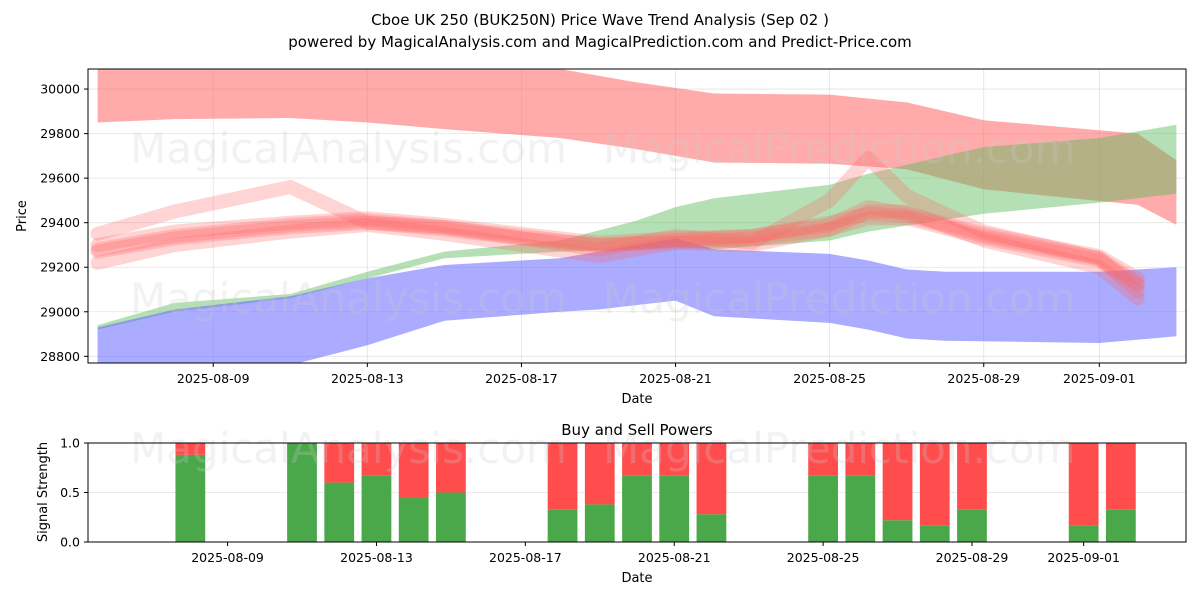  I want to click on power-x-tick-label: 2025-08-21, so click(674, 557).